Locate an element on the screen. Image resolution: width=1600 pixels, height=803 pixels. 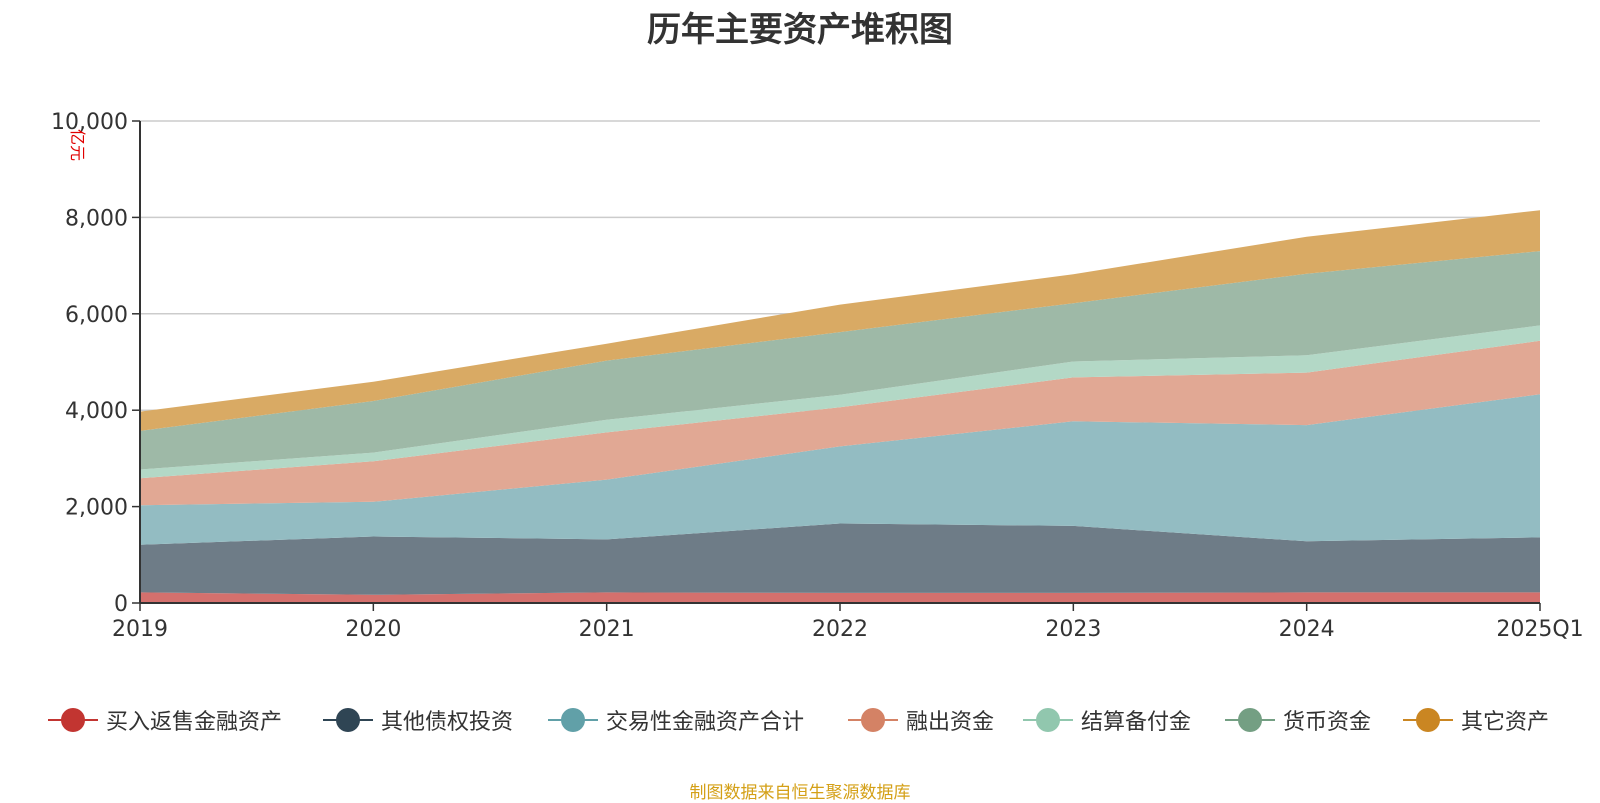
x-tick-label: 2023 is located at coordinates (1073, 629).